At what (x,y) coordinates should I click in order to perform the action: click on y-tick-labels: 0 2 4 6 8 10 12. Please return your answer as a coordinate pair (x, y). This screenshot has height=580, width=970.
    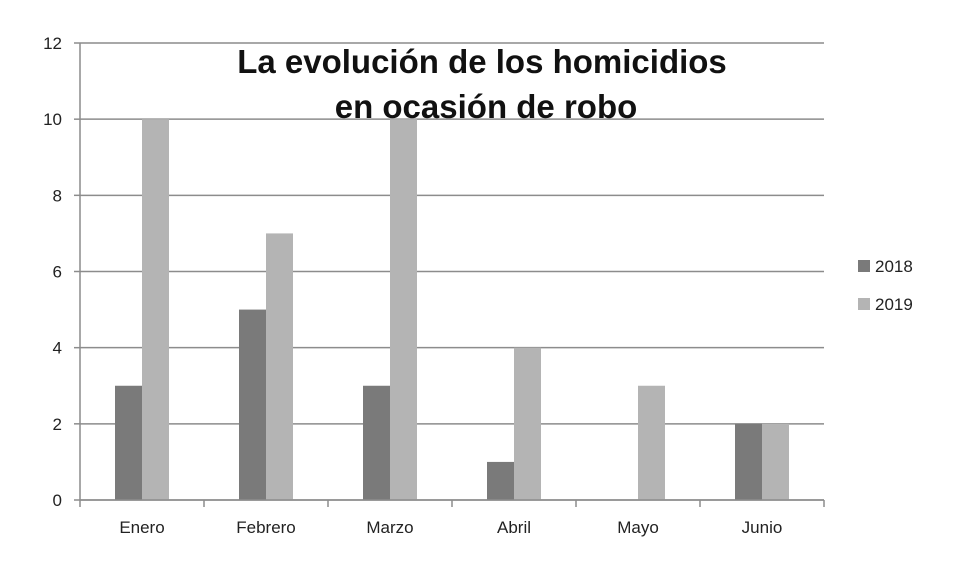
    Looking at the image, I should click on (52, 272).